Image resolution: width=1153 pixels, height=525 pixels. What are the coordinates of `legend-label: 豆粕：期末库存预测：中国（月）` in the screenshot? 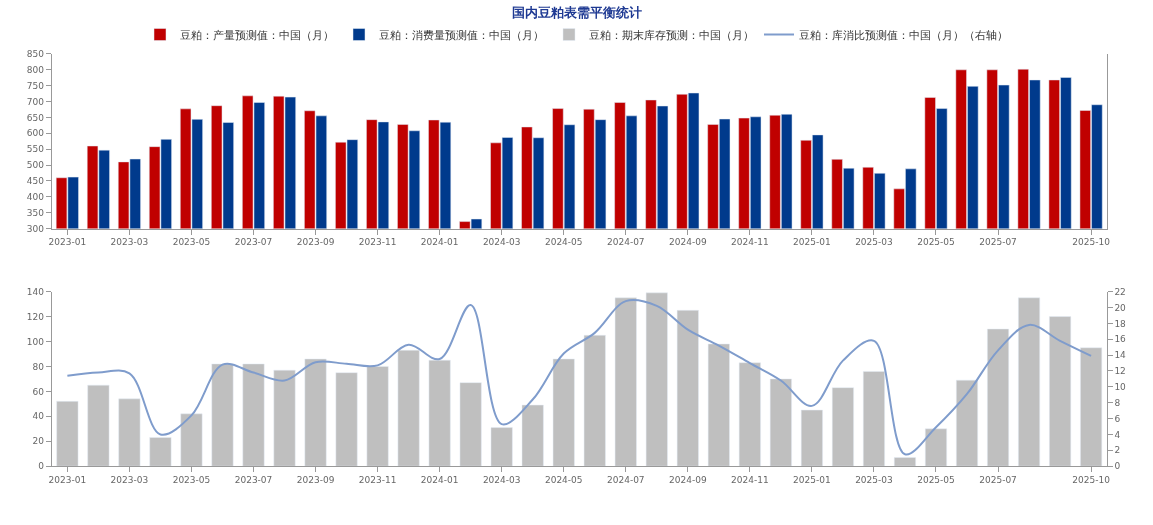 It's located at (671, 35).